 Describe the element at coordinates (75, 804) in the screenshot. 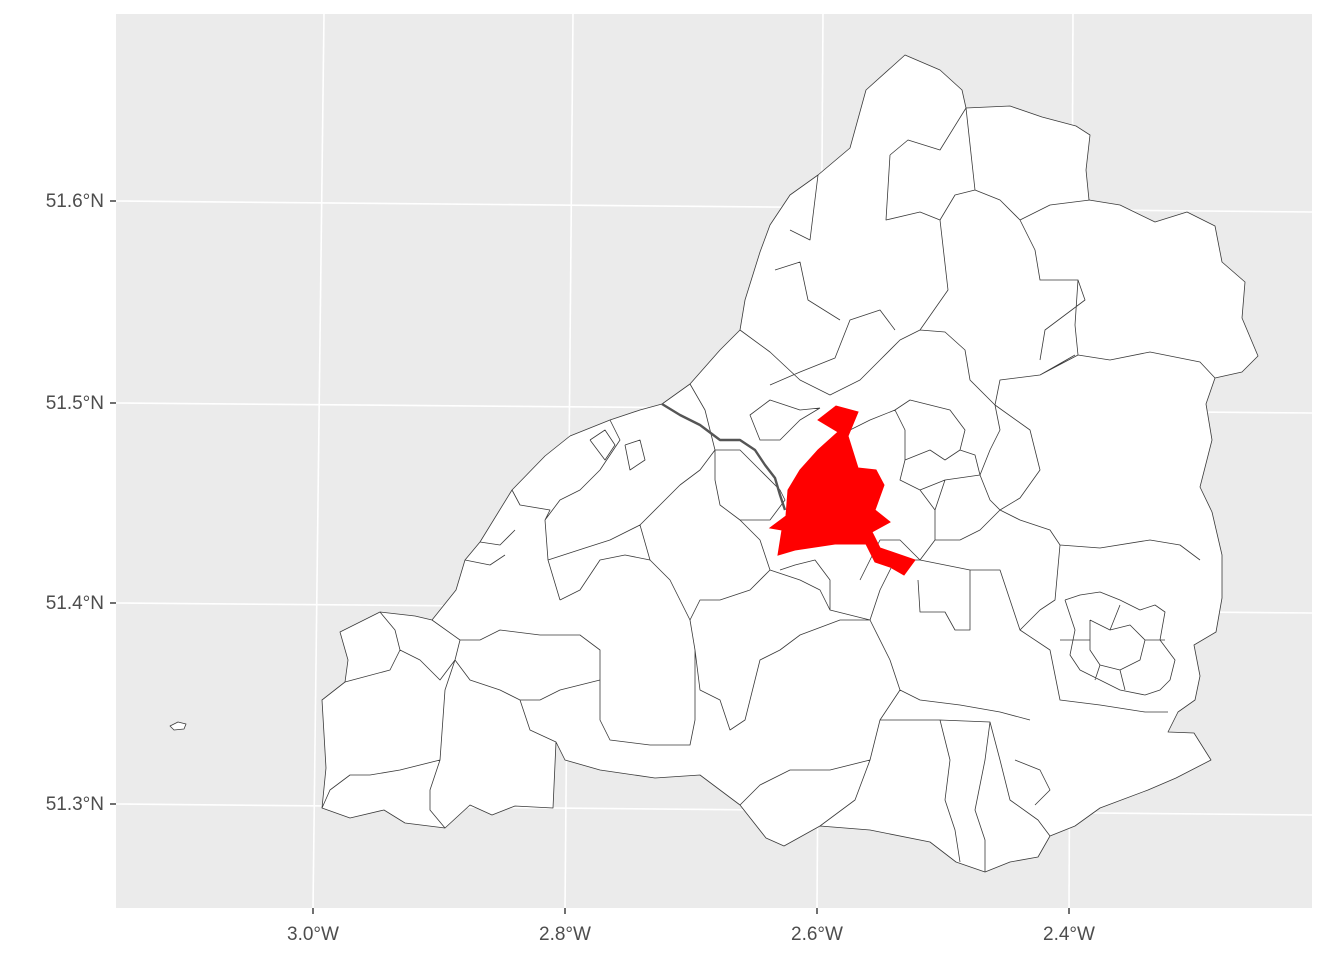

I see `y-tick-label-51-3: 51.3°N` at that location.